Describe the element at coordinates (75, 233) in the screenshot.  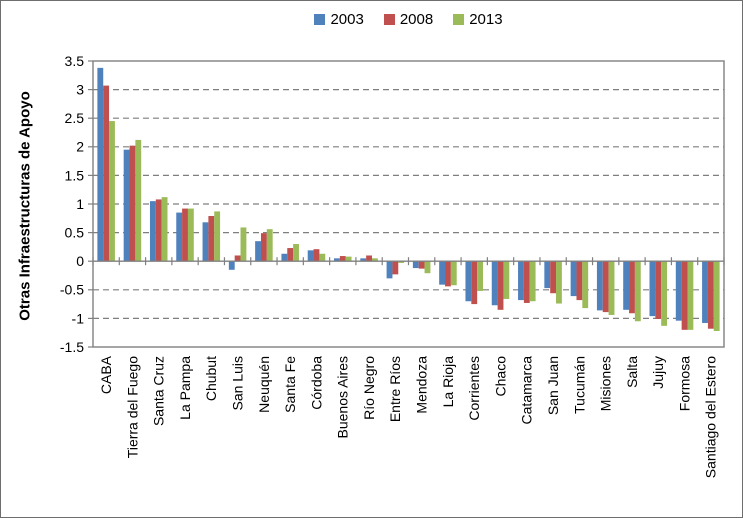
I see `y-tick-label: 0.5` at that location.